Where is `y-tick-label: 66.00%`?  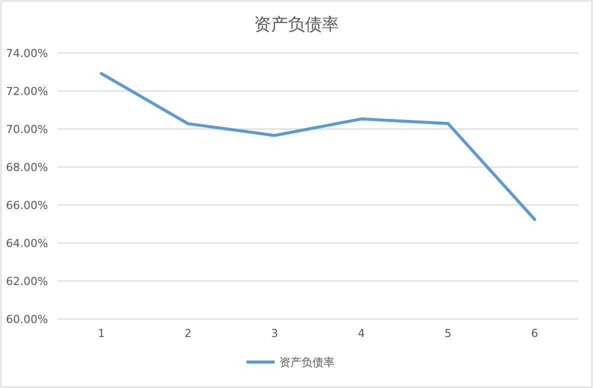 y-tick-label: 66.00% is located at coordinates (27, 205).